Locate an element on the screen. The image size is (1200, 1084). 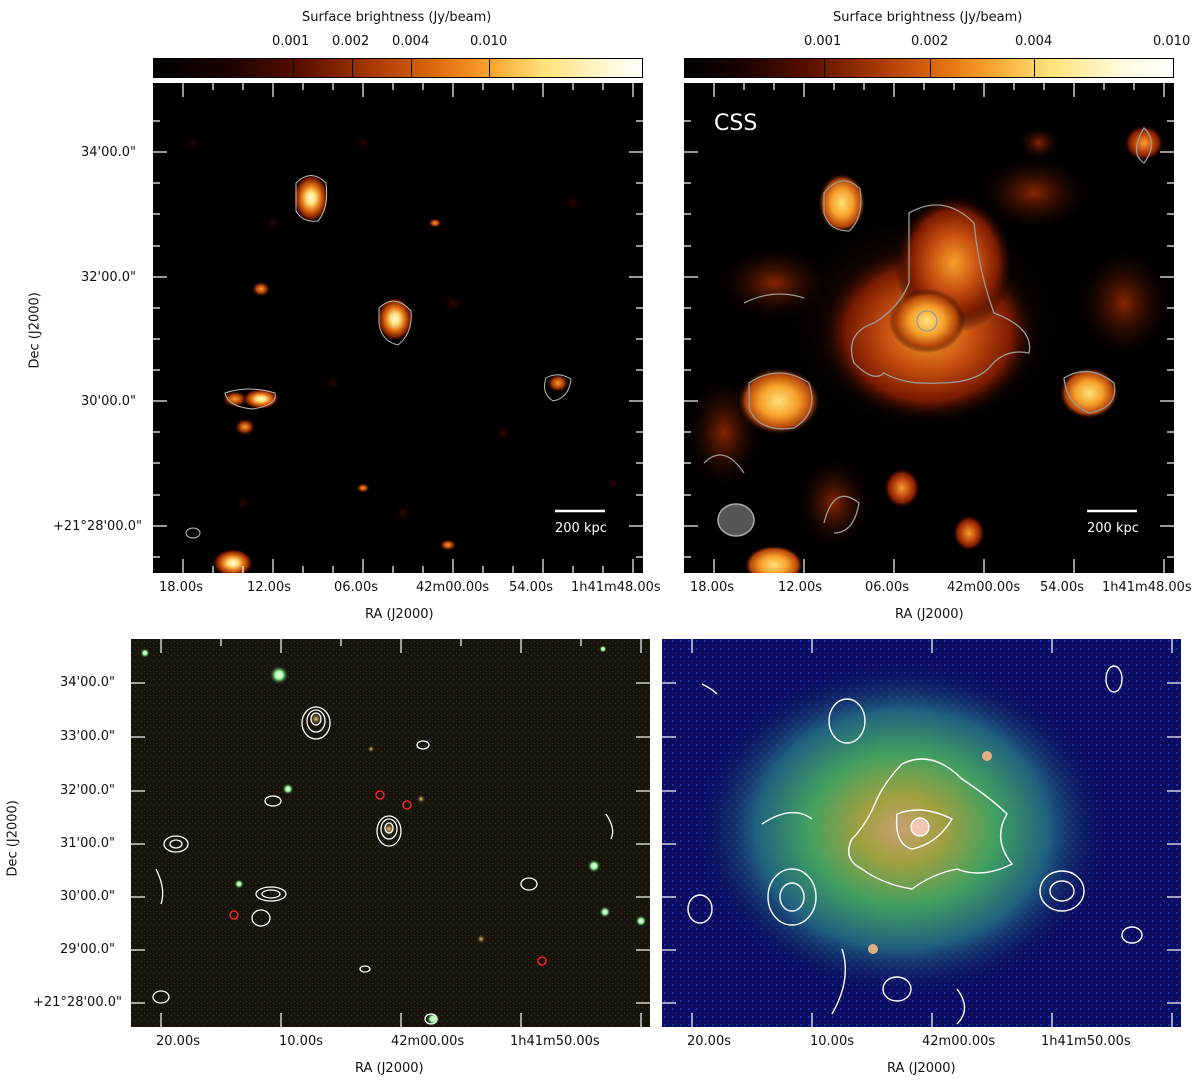
ra-tick-br-3: 1h41m50.00s is located at coordinates (1086, 1041).